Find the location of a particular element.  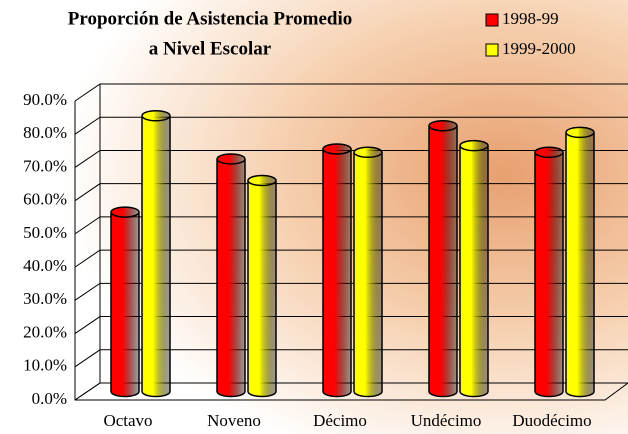

y-tick-label: 60.0% is located at coordinates (45, 199).